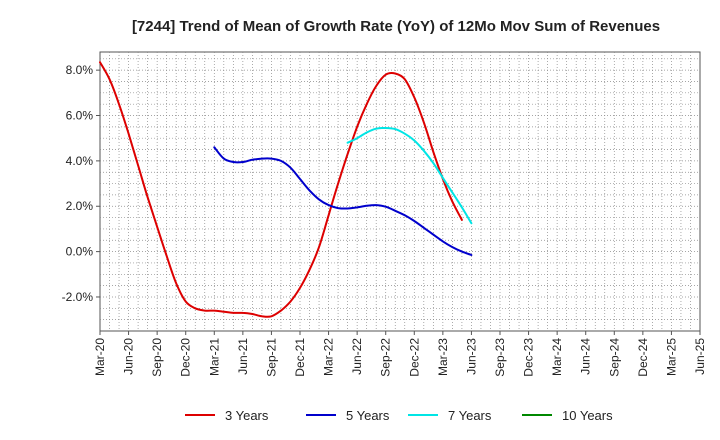 This screenshot has width=720, height=440. Describe the element at coordinates (247, 415) in the screenshot. I see `legend-label: 3 Years` at that location.